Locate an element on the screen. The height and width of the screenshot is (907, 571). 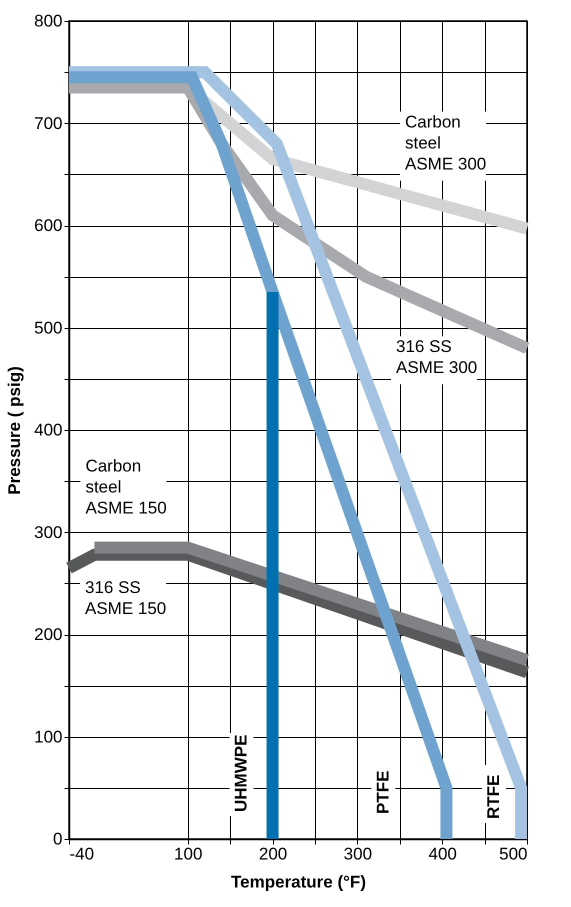
y-tick-label: 800 is located at coordinates (48, 21).